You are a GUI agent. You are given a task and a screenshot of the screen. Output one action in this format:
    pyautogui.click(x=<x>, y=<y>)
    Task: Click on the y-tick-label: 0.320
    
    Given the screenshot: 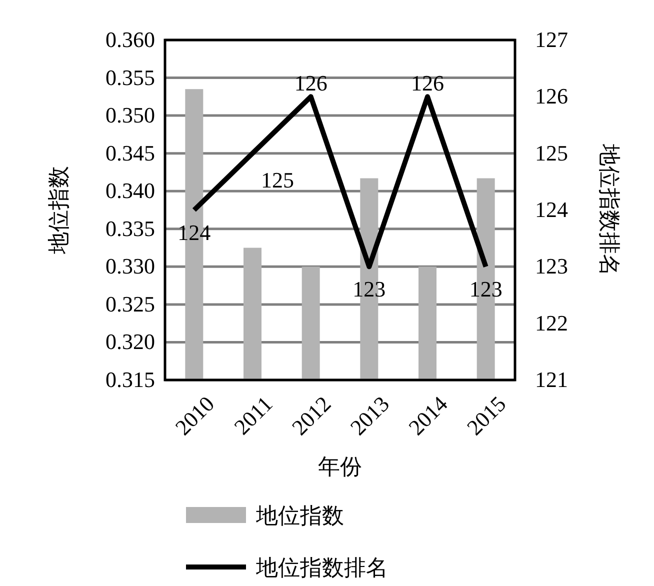 What is the action you would take?
    pyautogui.click(x=130, y=341)
    